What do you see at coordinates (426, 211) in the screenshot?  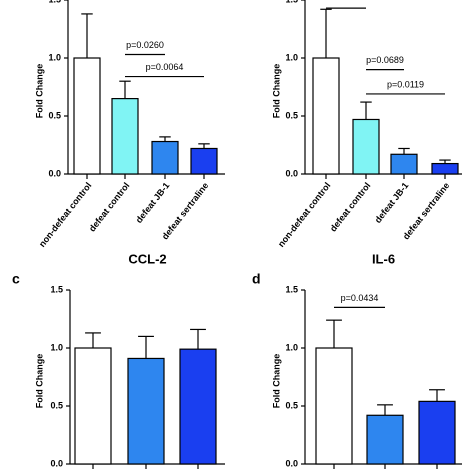 I see `x-tick-label: defeat sertraline` at bounding box center [426, 211].